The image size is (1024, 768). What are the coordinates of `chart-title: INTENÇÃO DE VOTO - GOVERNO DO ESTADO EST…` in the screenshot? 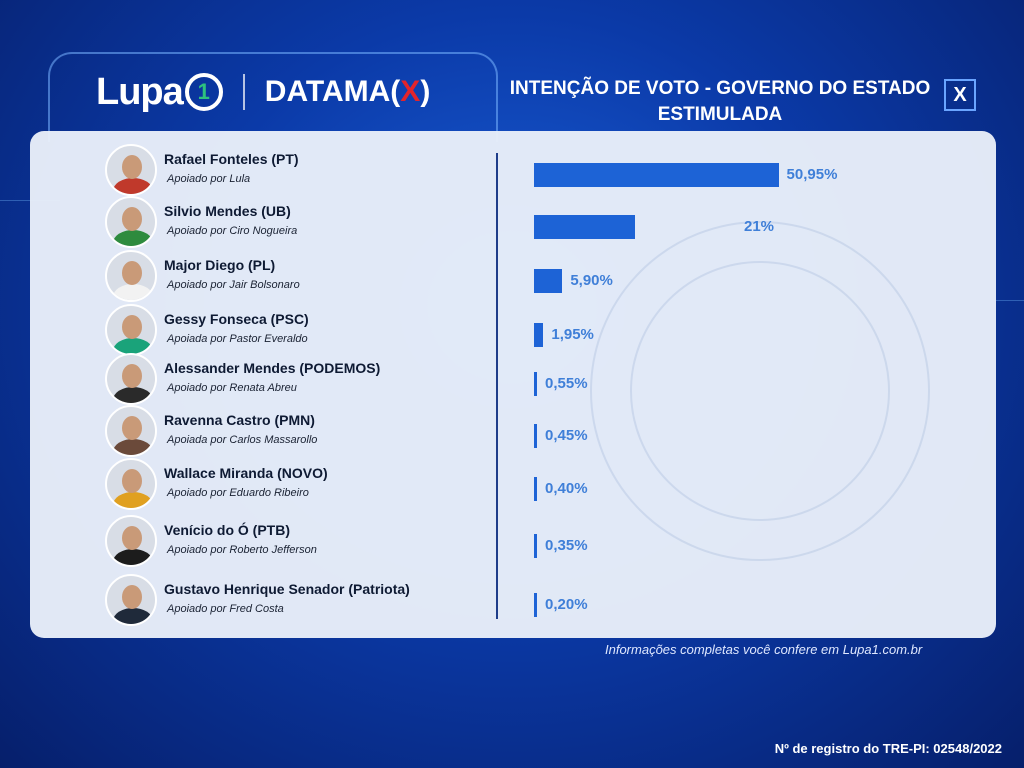 It's located at (720, 102).